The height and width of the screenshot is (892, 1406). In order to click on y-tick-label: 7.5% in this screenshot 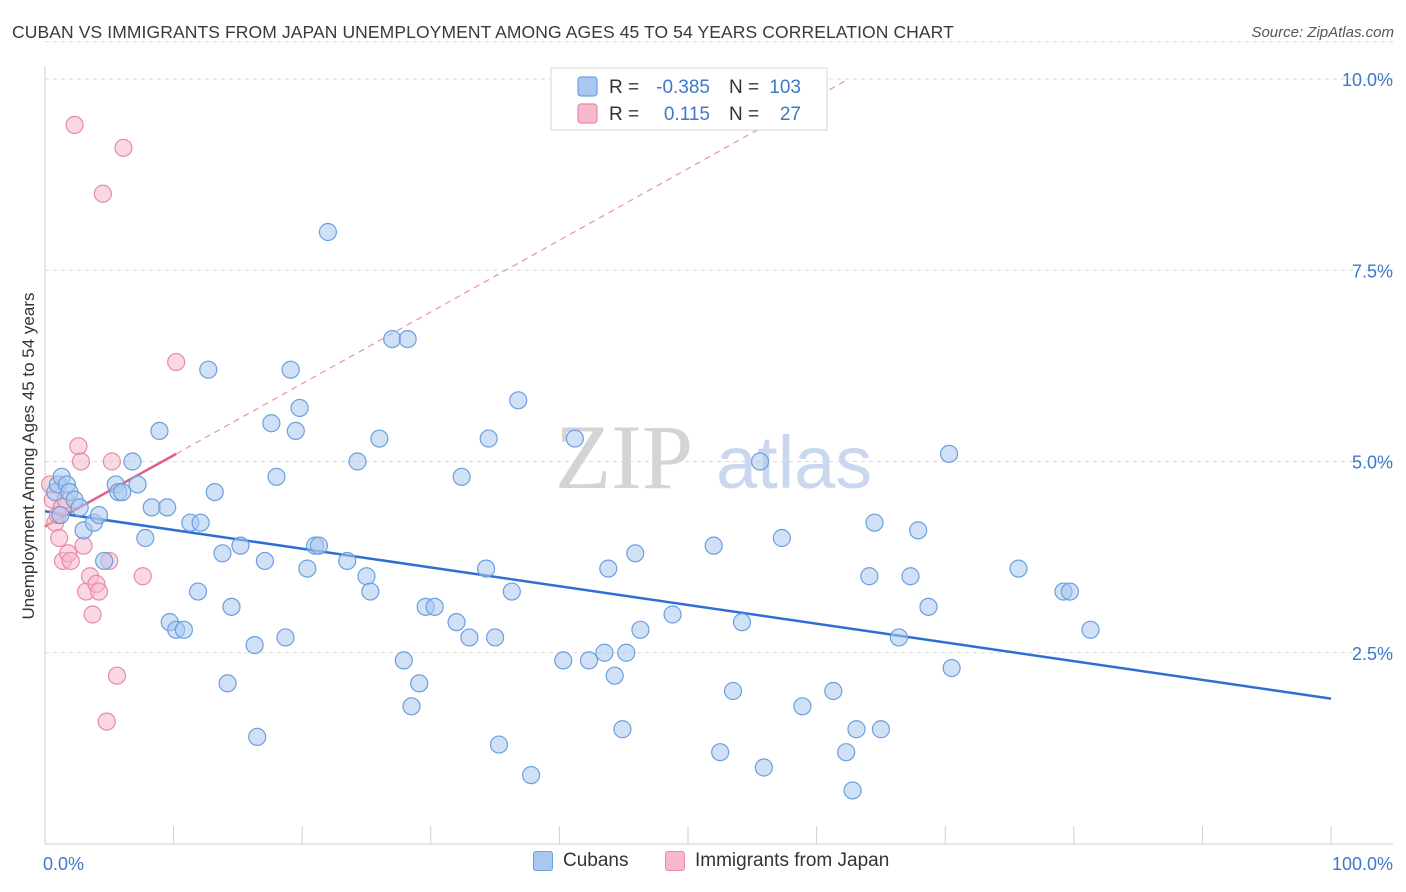, I will do `click(1372, 271)`.